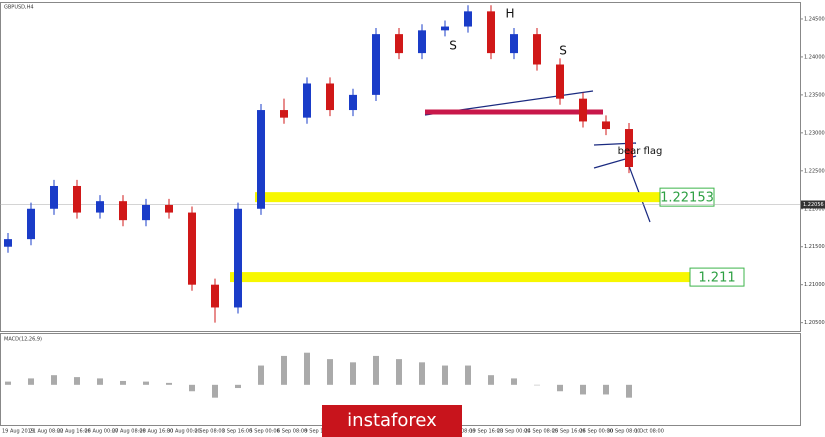 This screenshot has width=825, height=437. I want to click on x-tick-label: 5 Sep 00:00, so click(265, 432).